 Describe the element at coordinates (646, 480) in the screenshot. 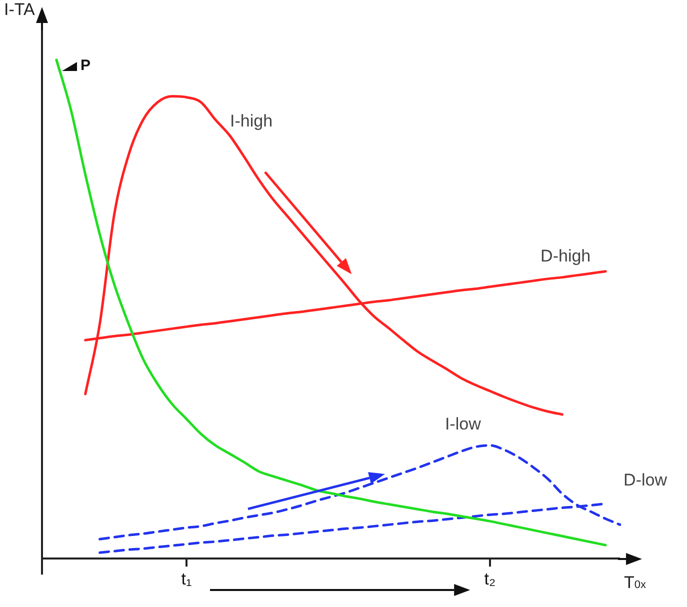

I see `series-label: D-low` at that location.